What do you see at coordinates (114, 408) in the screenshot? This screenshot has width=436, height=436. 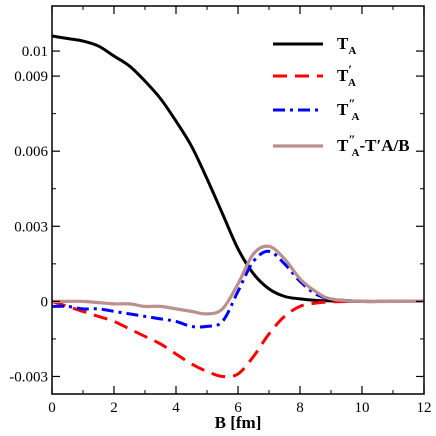 I see `x-tick-label: 2` at bounding box center [114, 408].